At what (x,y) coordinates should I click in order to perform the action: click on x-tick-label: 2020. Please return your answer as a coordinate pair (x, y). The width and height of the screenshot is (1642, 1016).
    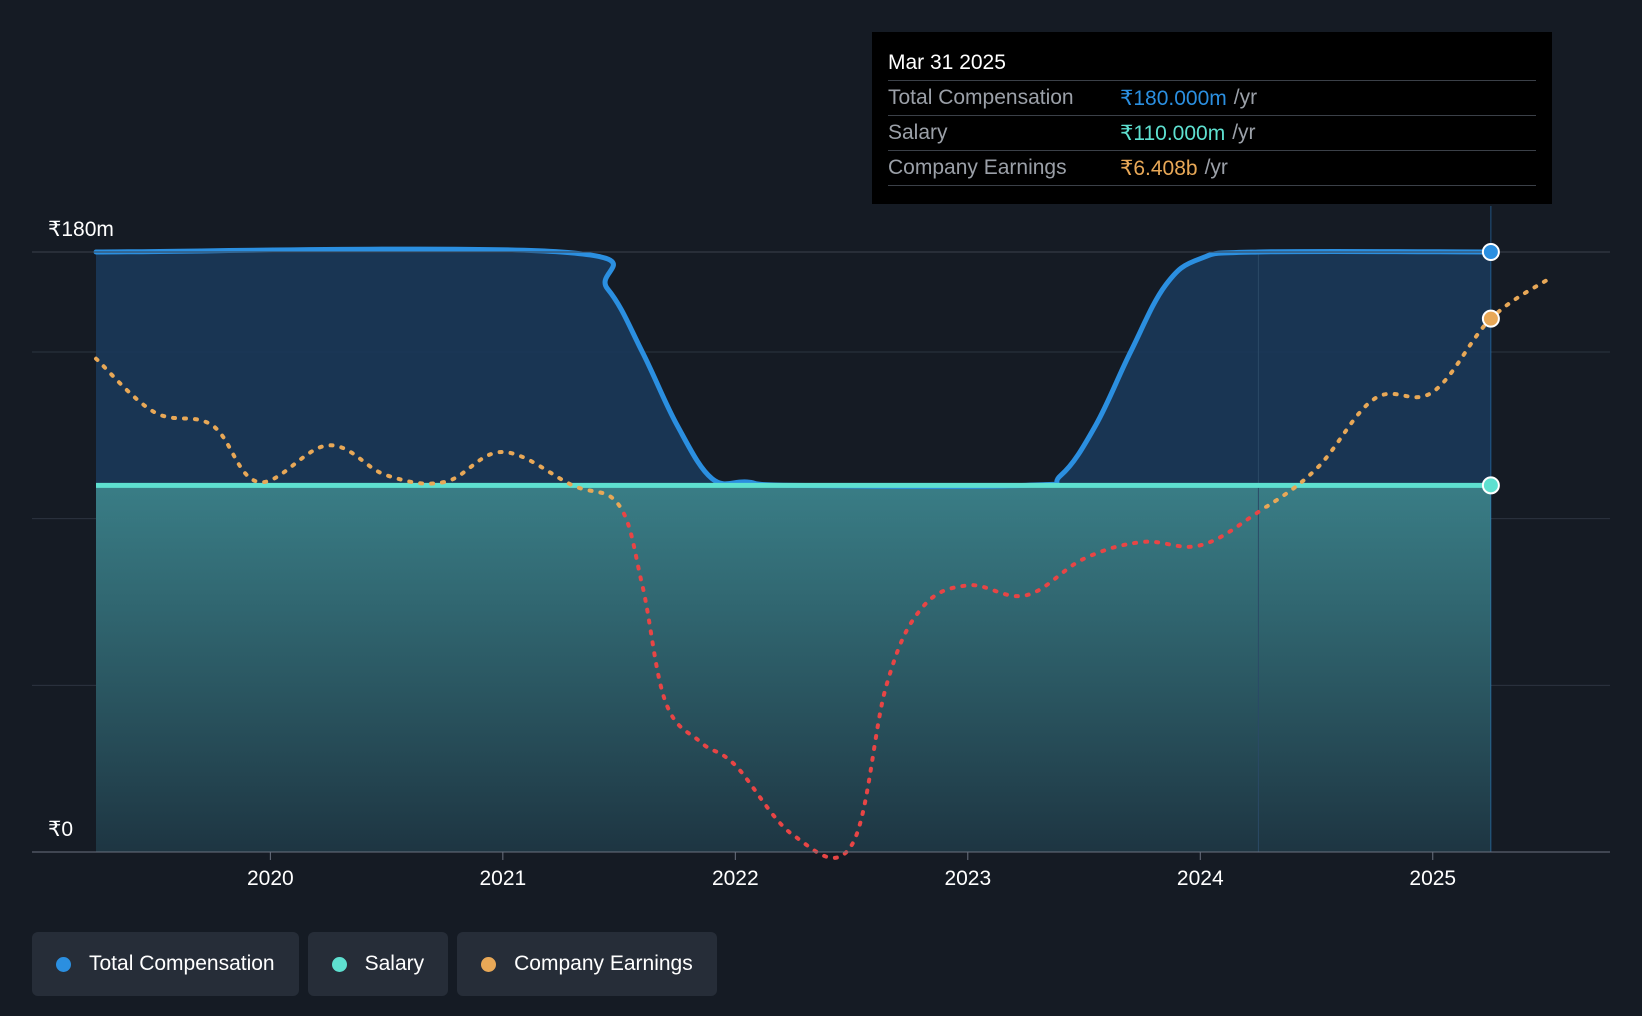
    Looking at the image, I should click on (270, 878).